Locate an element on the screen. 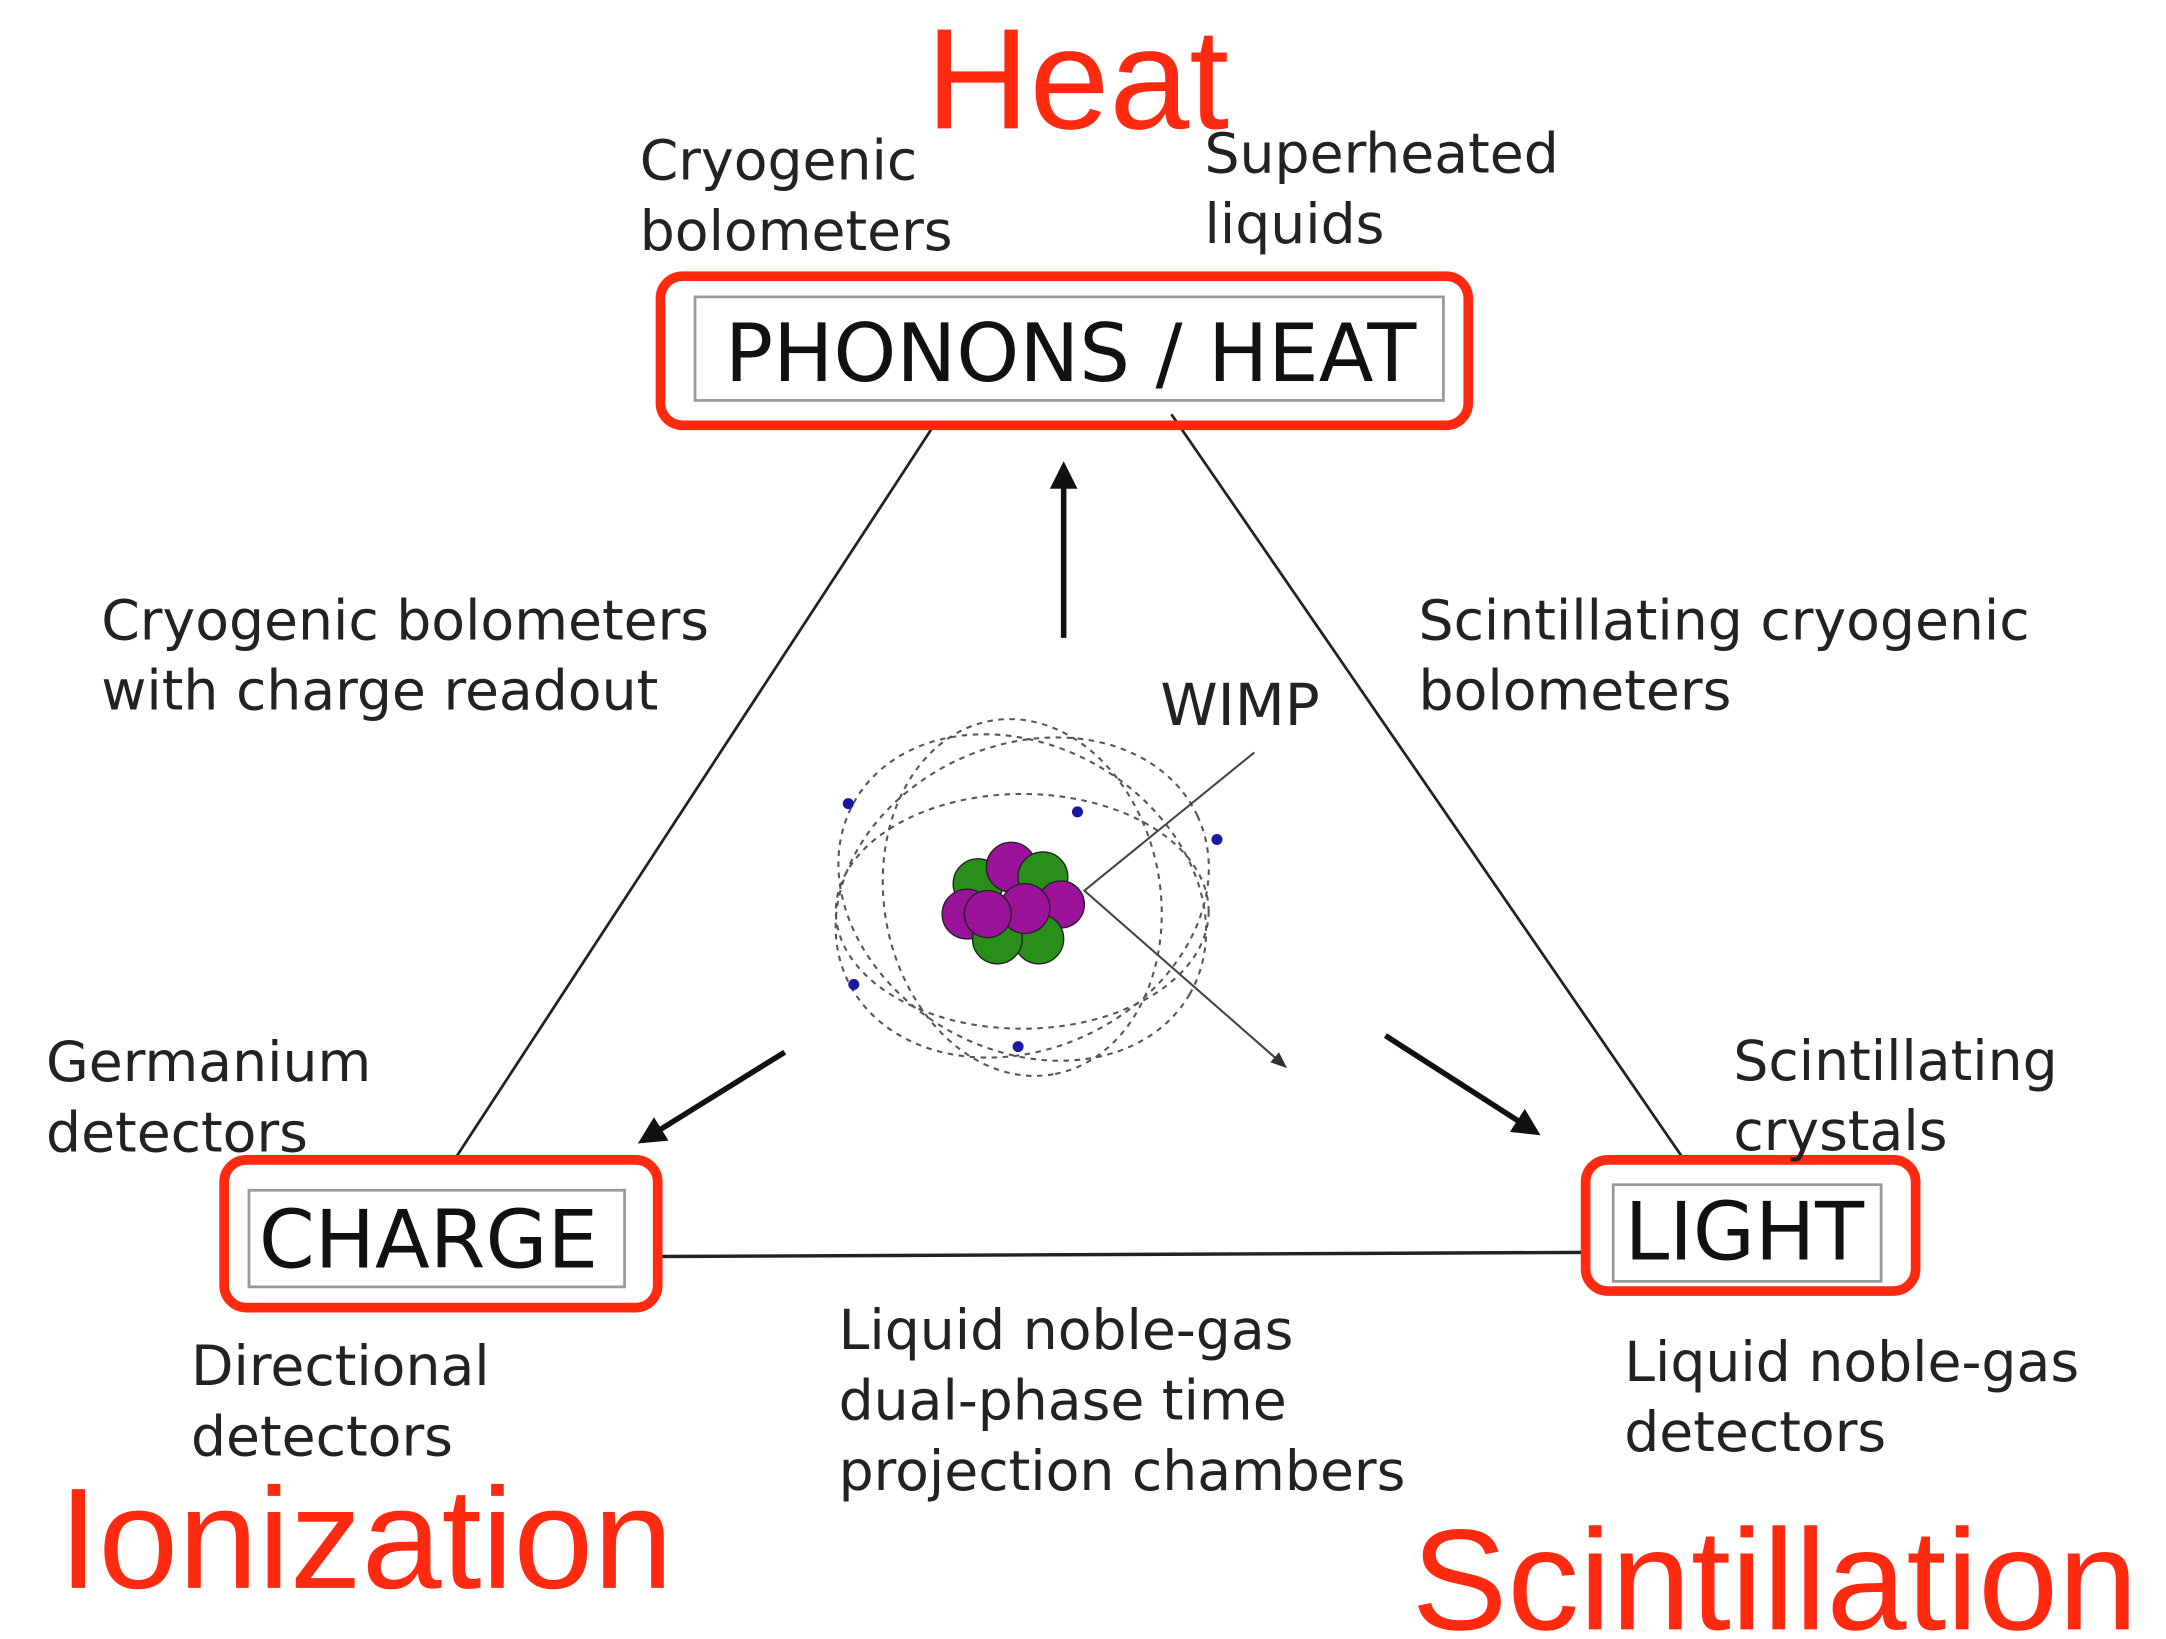 This screenshot has width=2166, height=1639. label-line: Germanium is located at coordinates (208, 1063).